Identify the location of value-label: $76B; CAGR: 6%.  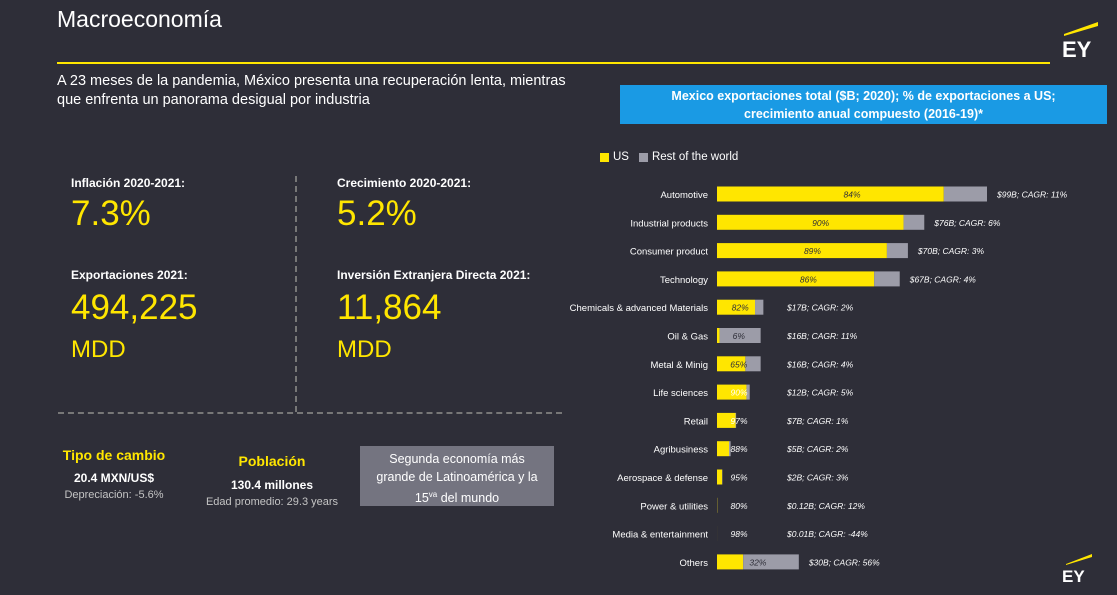
(967, 223).